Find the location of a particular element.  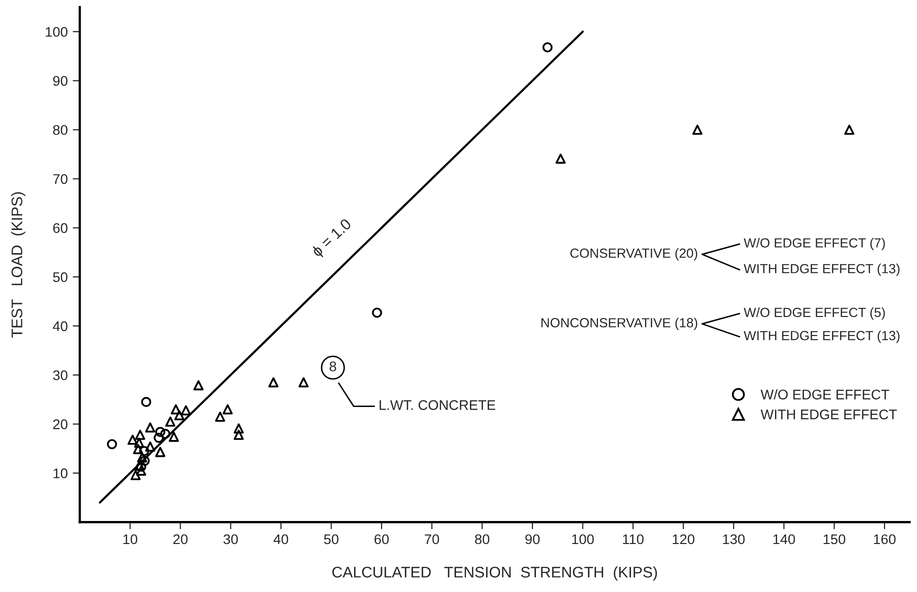

x-tick-label: 140 is located at coordinates (784, 539).